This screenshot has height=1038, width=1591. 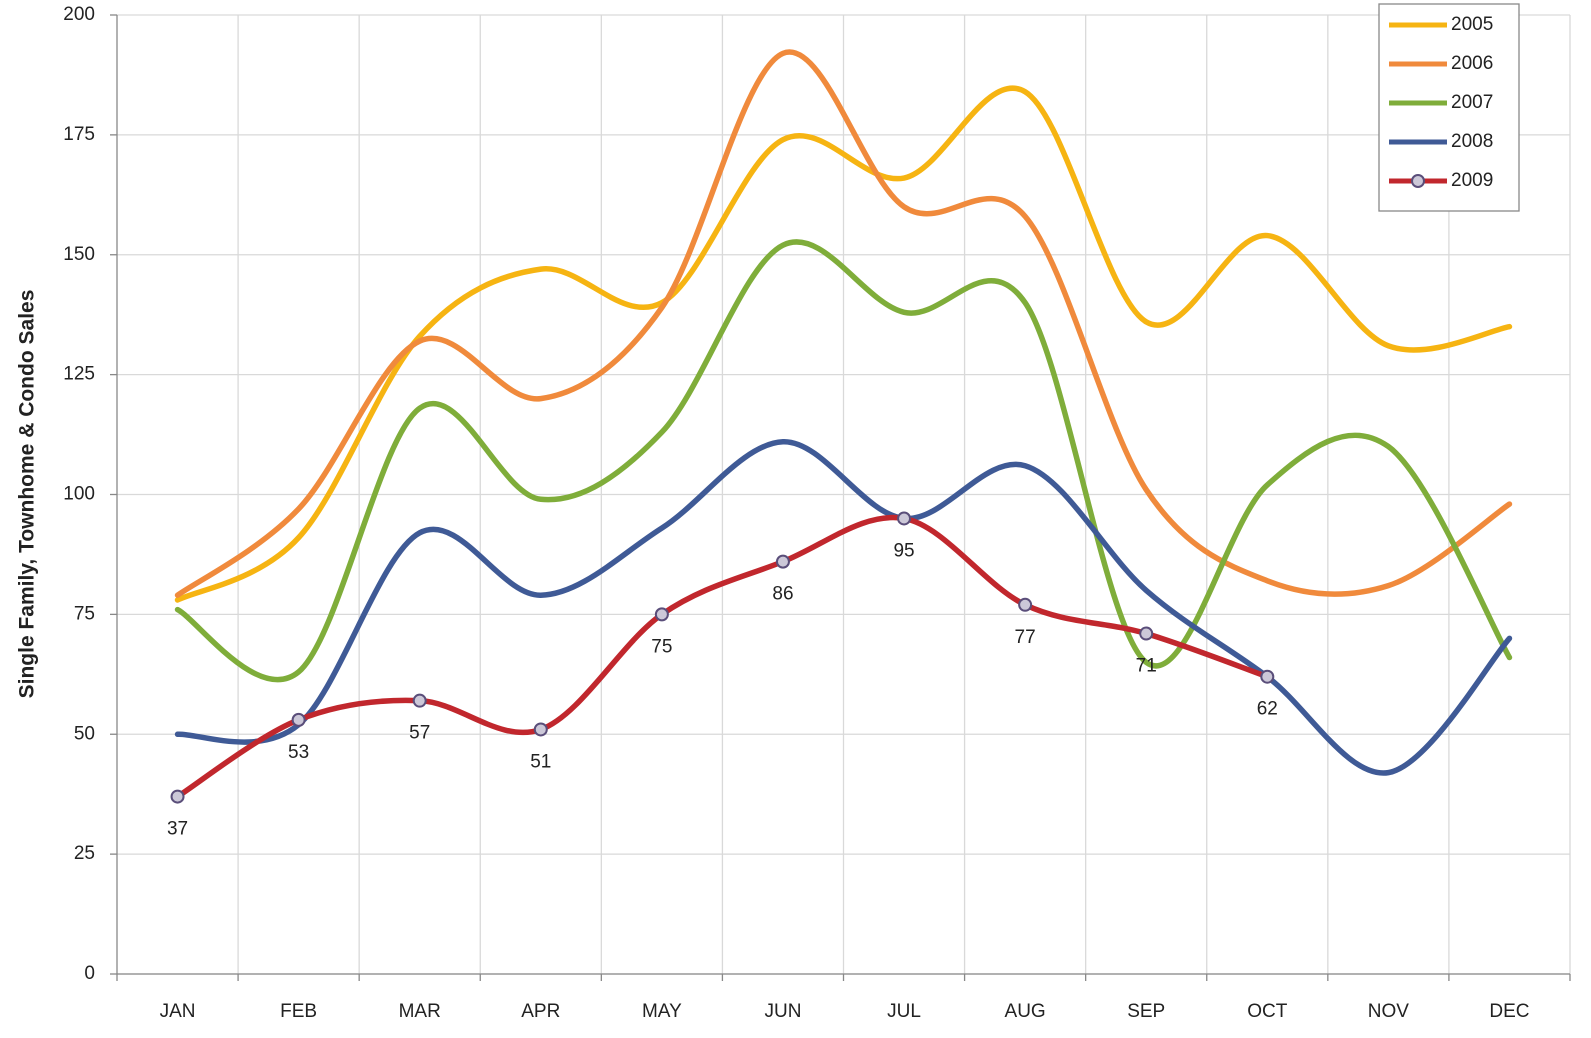 I want to click on x-tick-label: DEC, so click(x=1509, y=1011).